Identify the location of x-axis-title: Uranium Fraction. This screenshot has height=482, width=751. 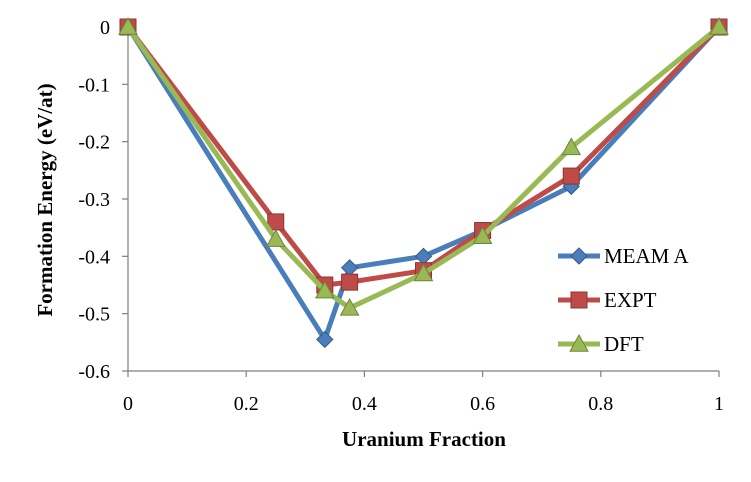
(424, 439).